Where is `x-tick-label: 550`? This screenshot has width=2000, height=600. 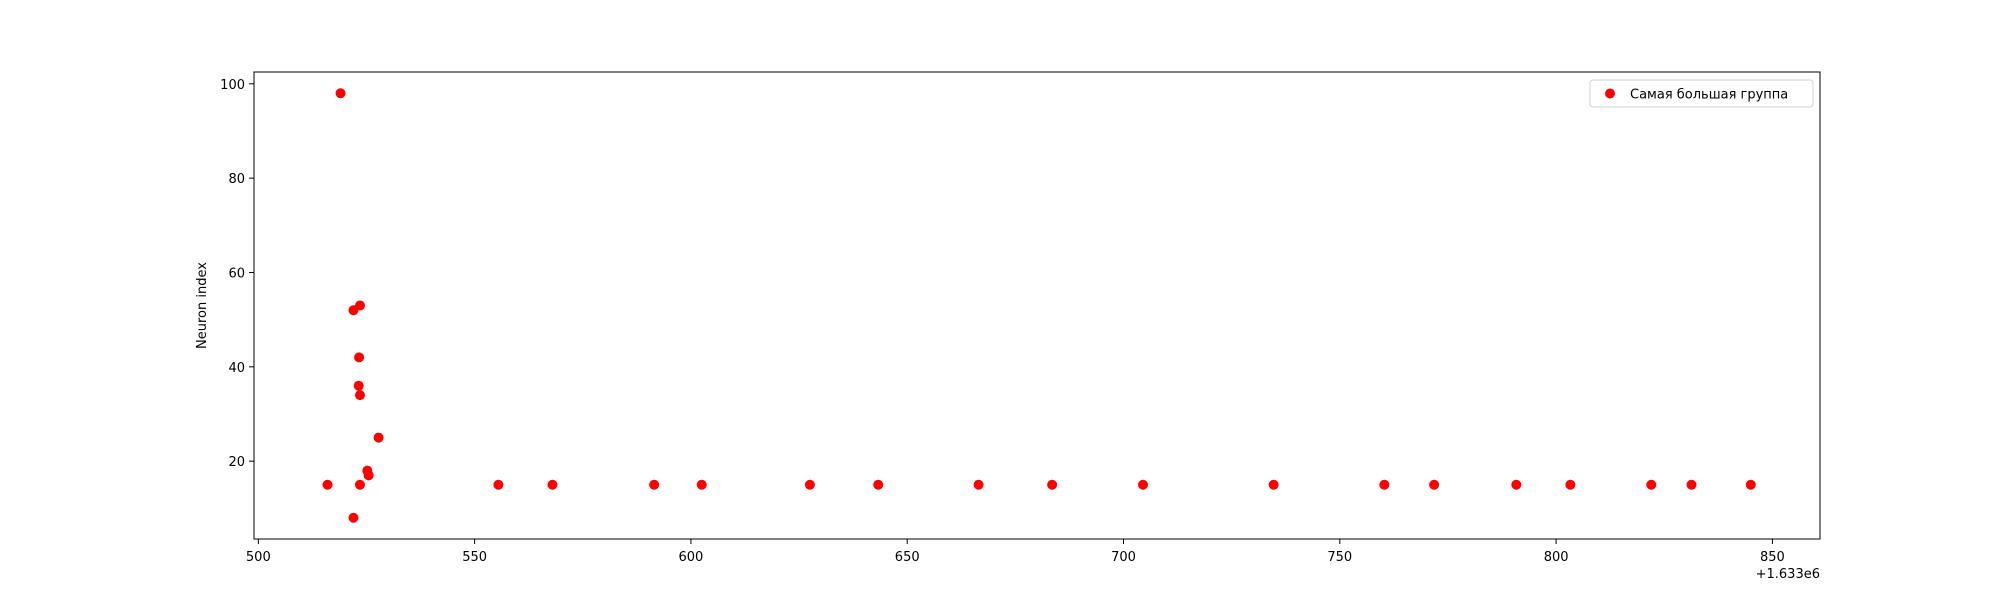 x-tick-label: 550 is located at coordinates (474, 557).